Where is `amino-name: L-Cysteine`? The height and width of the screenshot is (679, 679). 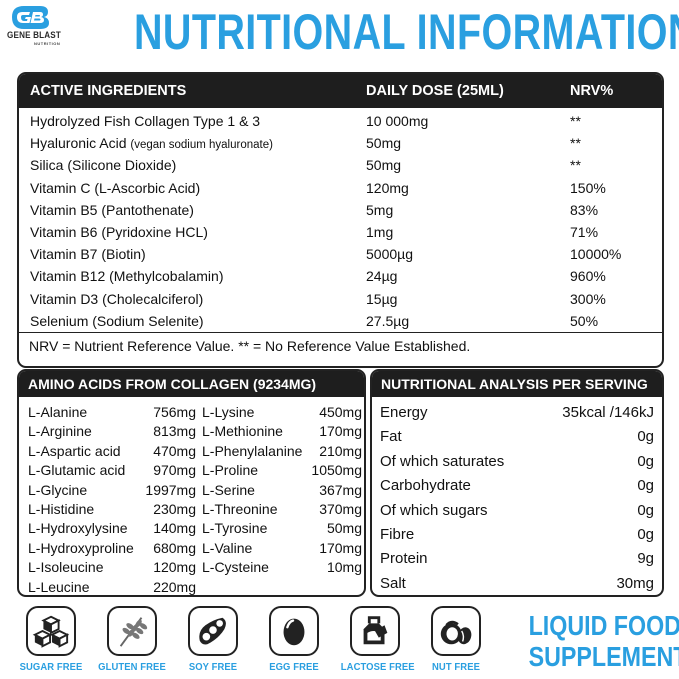 amino-name: L-Cysteine is located at coordinates (235, 567).